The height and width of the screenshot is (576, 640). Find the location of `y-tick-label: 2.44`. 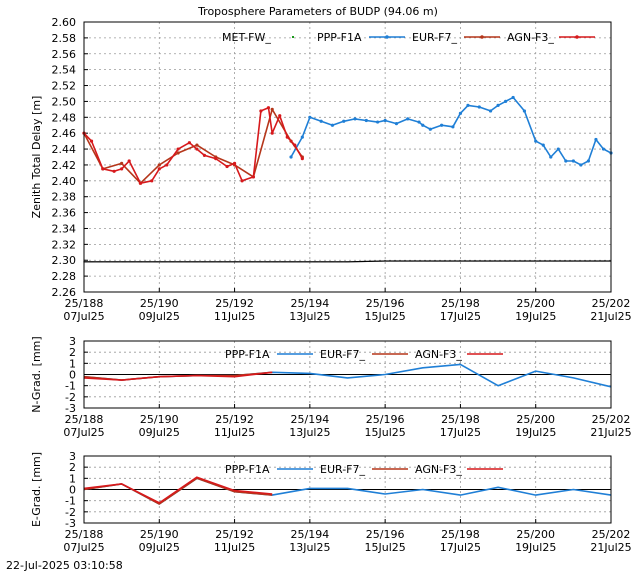

y-tick-label: 2.44 is located at coordinates (64, 149).